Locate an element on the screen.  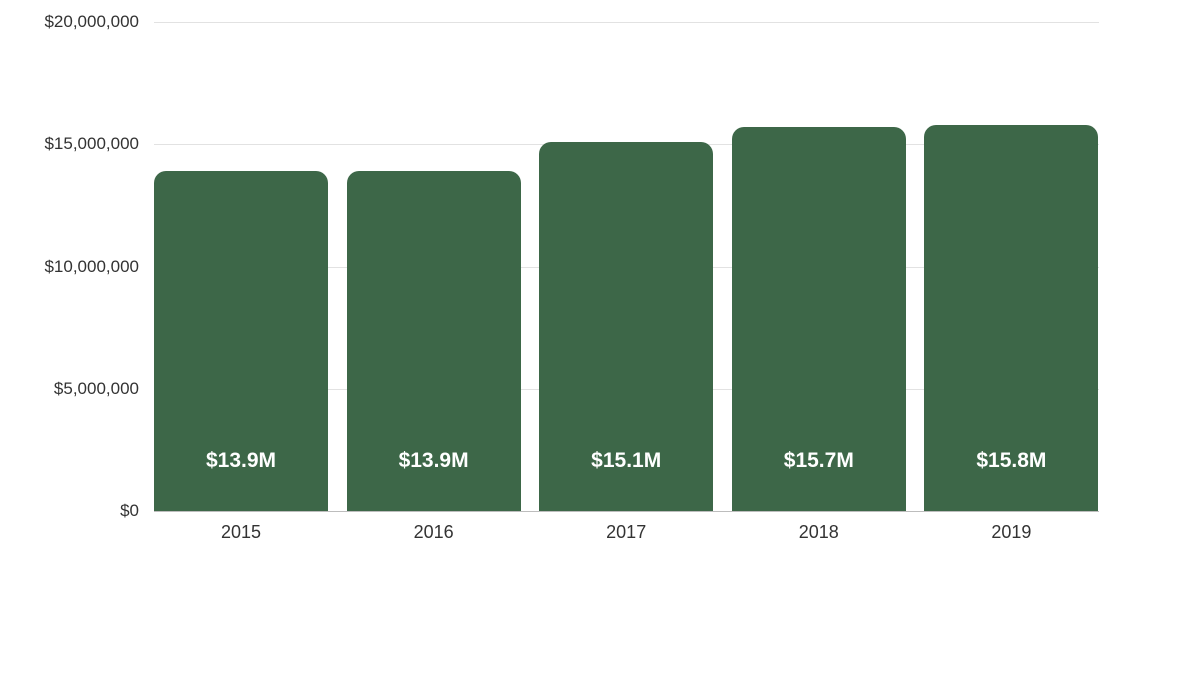
y-tick-label: $10,000,000 is located at coordinates (91, 266).